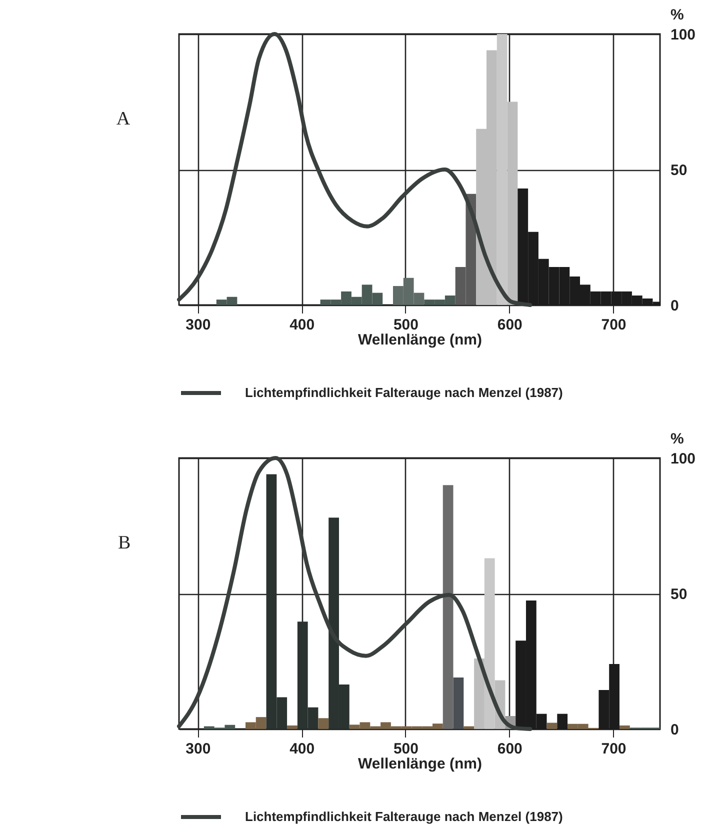 Image resolution: width=710 pixels, height=832 pixels. Describe the element at coordinates (123, 119) in the screenshot. I see `text: A` at that location.